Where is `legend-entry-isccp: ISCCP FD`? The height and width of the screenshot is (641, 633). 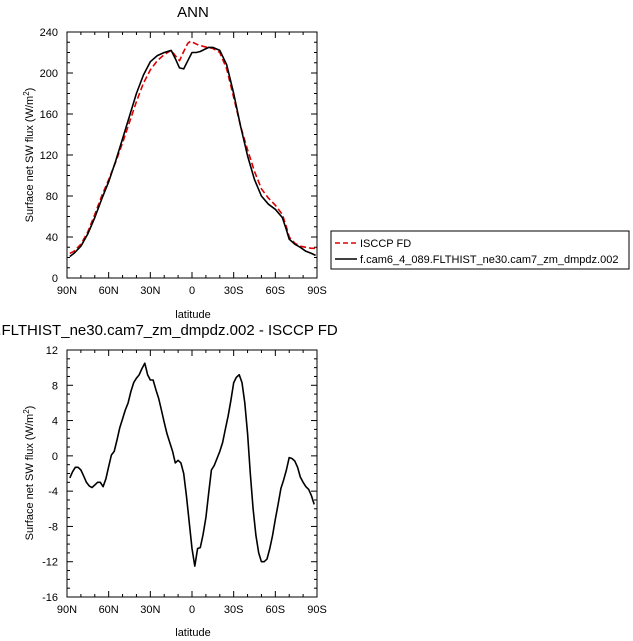
legend-entry-isccp: ISCCP FD is located at coordinates (385, 244).